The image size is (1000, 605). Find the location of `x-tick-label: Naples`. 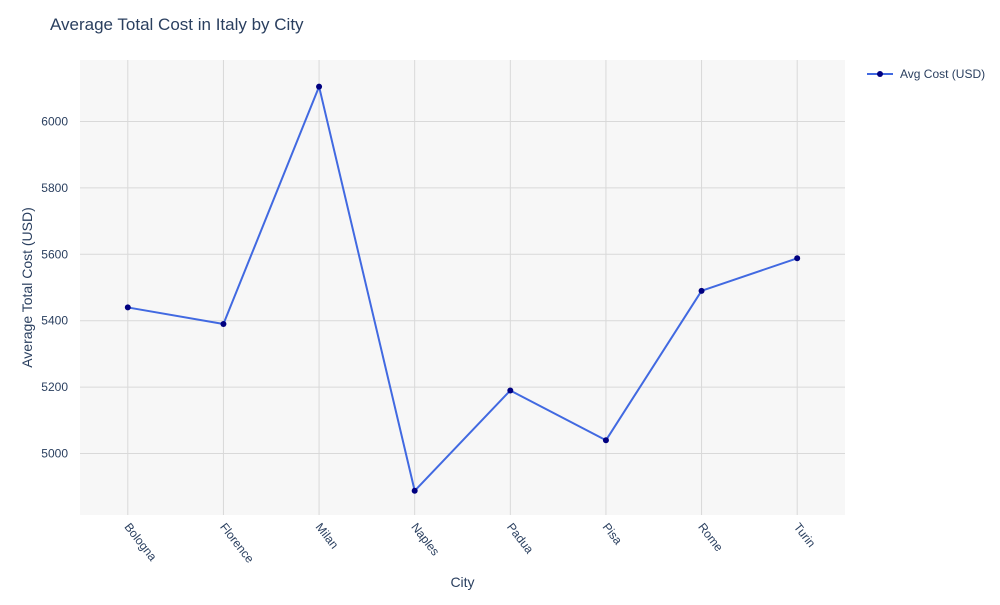

x-tick-label: Naples is located at coordinates (425, 539).